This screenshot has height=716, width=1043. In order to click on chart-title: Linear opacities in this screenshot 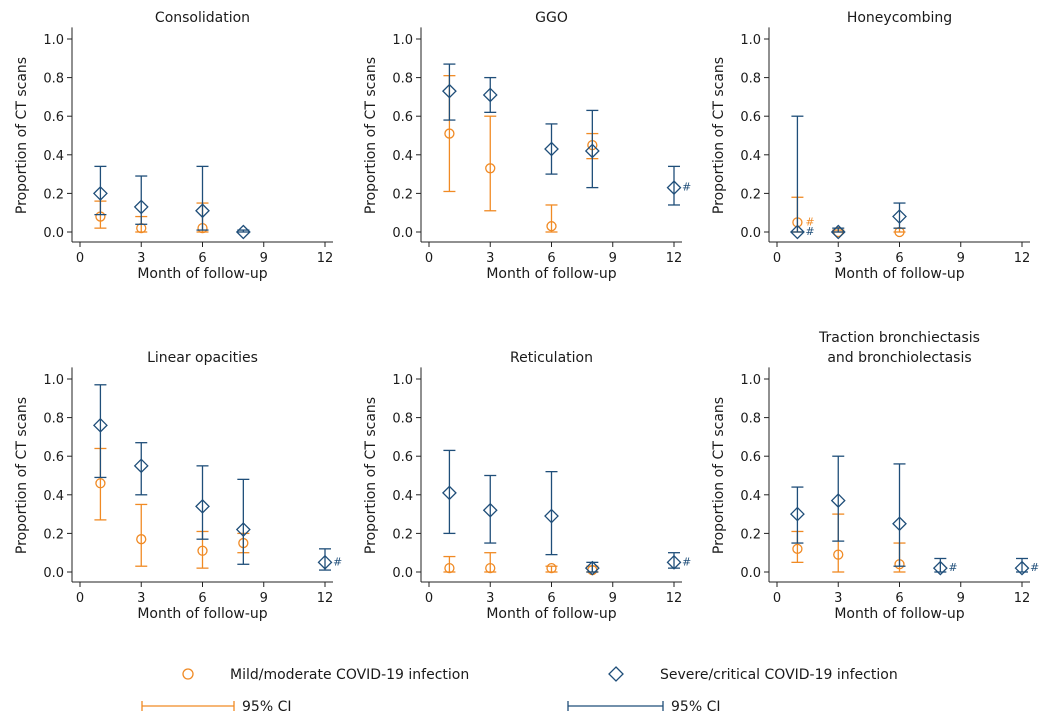, I will do `click(202, 358)`.